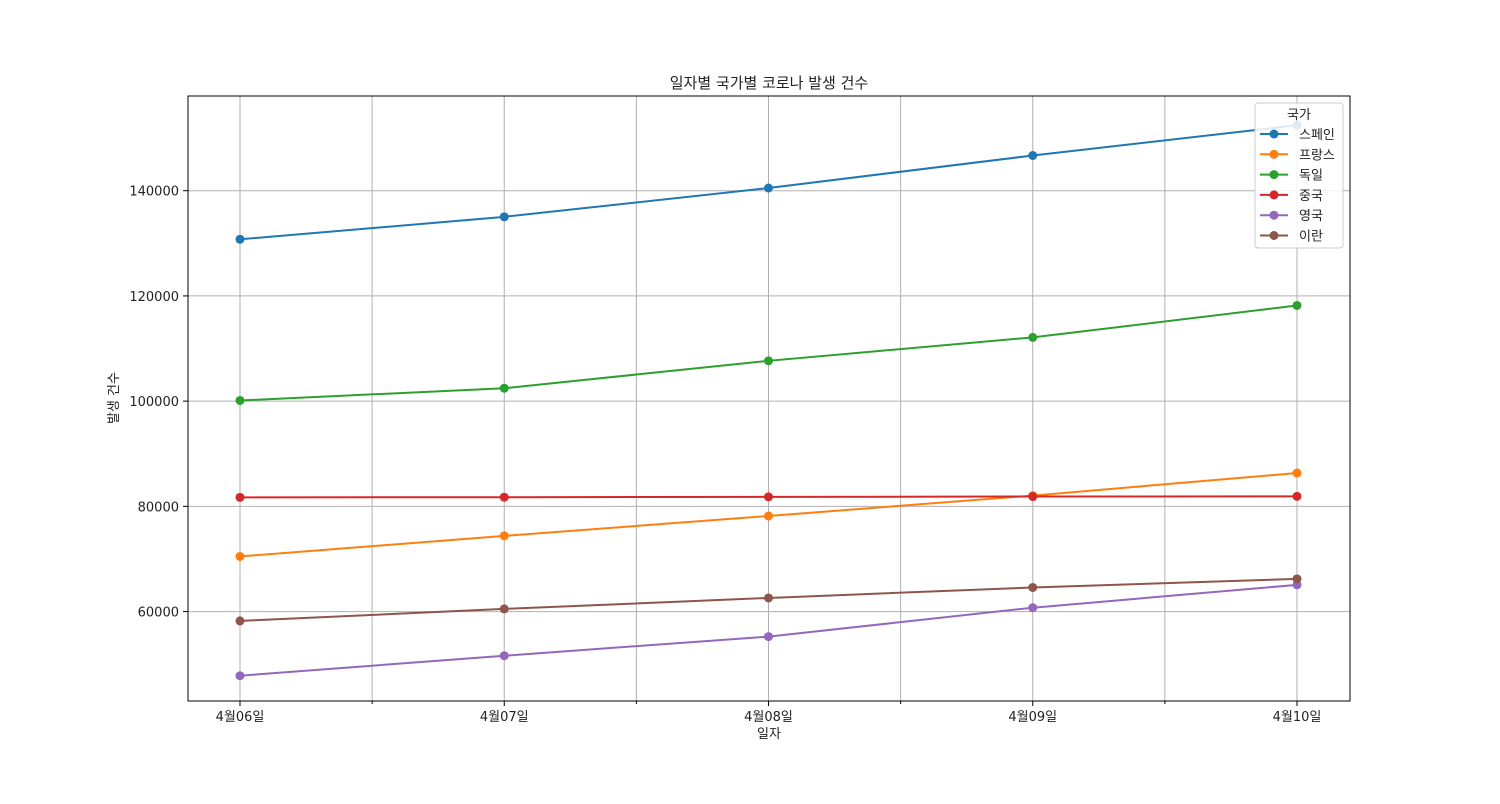 This screenshot has width=1500, height=804. I want to click on legend-item: 스페인, so click(1297, 135).